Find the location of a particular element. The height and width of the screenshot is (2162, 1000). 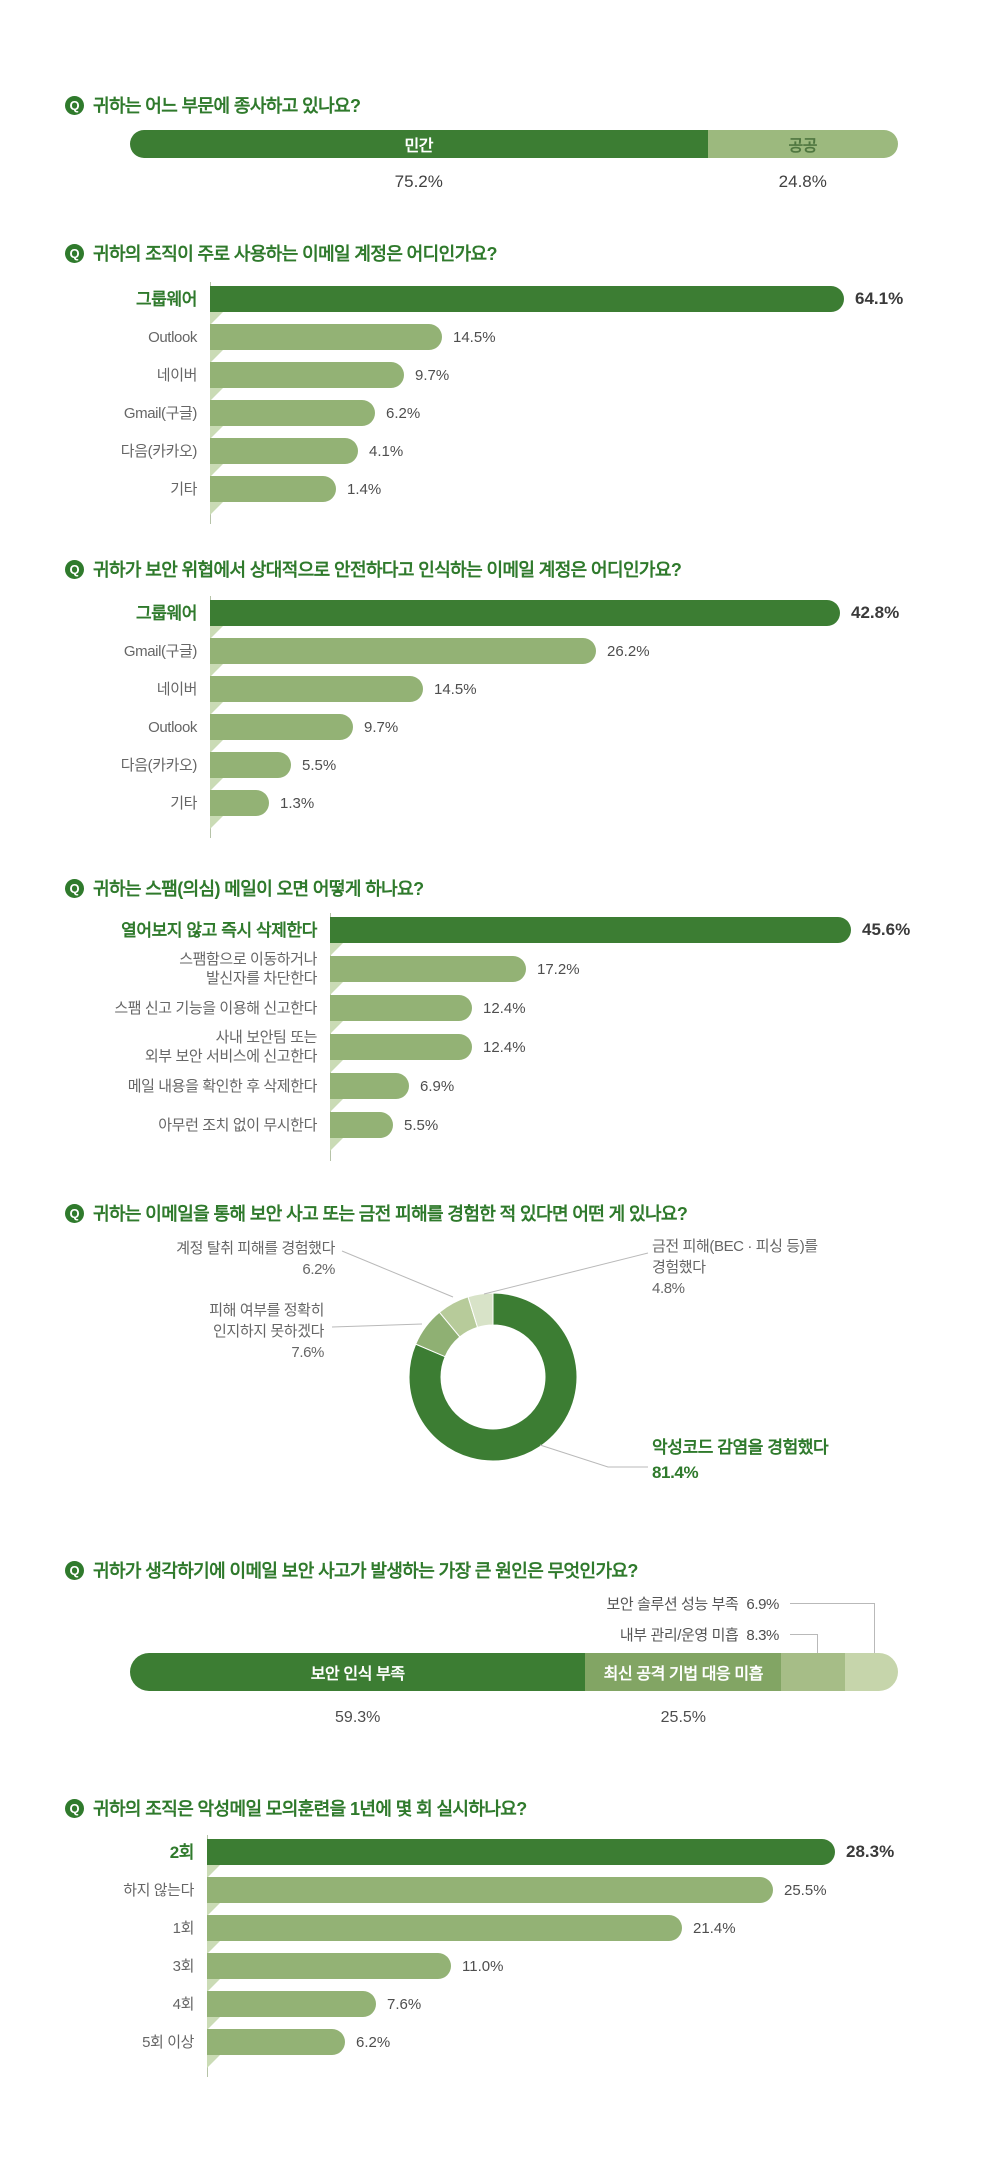

bar-category-label: 2회 is located at coordinates (182, 1852).